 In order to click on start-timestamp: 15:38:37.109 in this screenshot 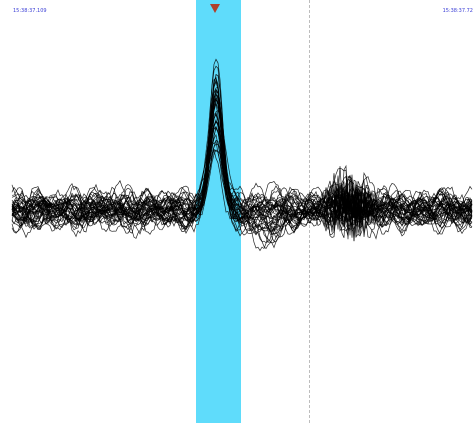, I will do `click(30, 11)`.